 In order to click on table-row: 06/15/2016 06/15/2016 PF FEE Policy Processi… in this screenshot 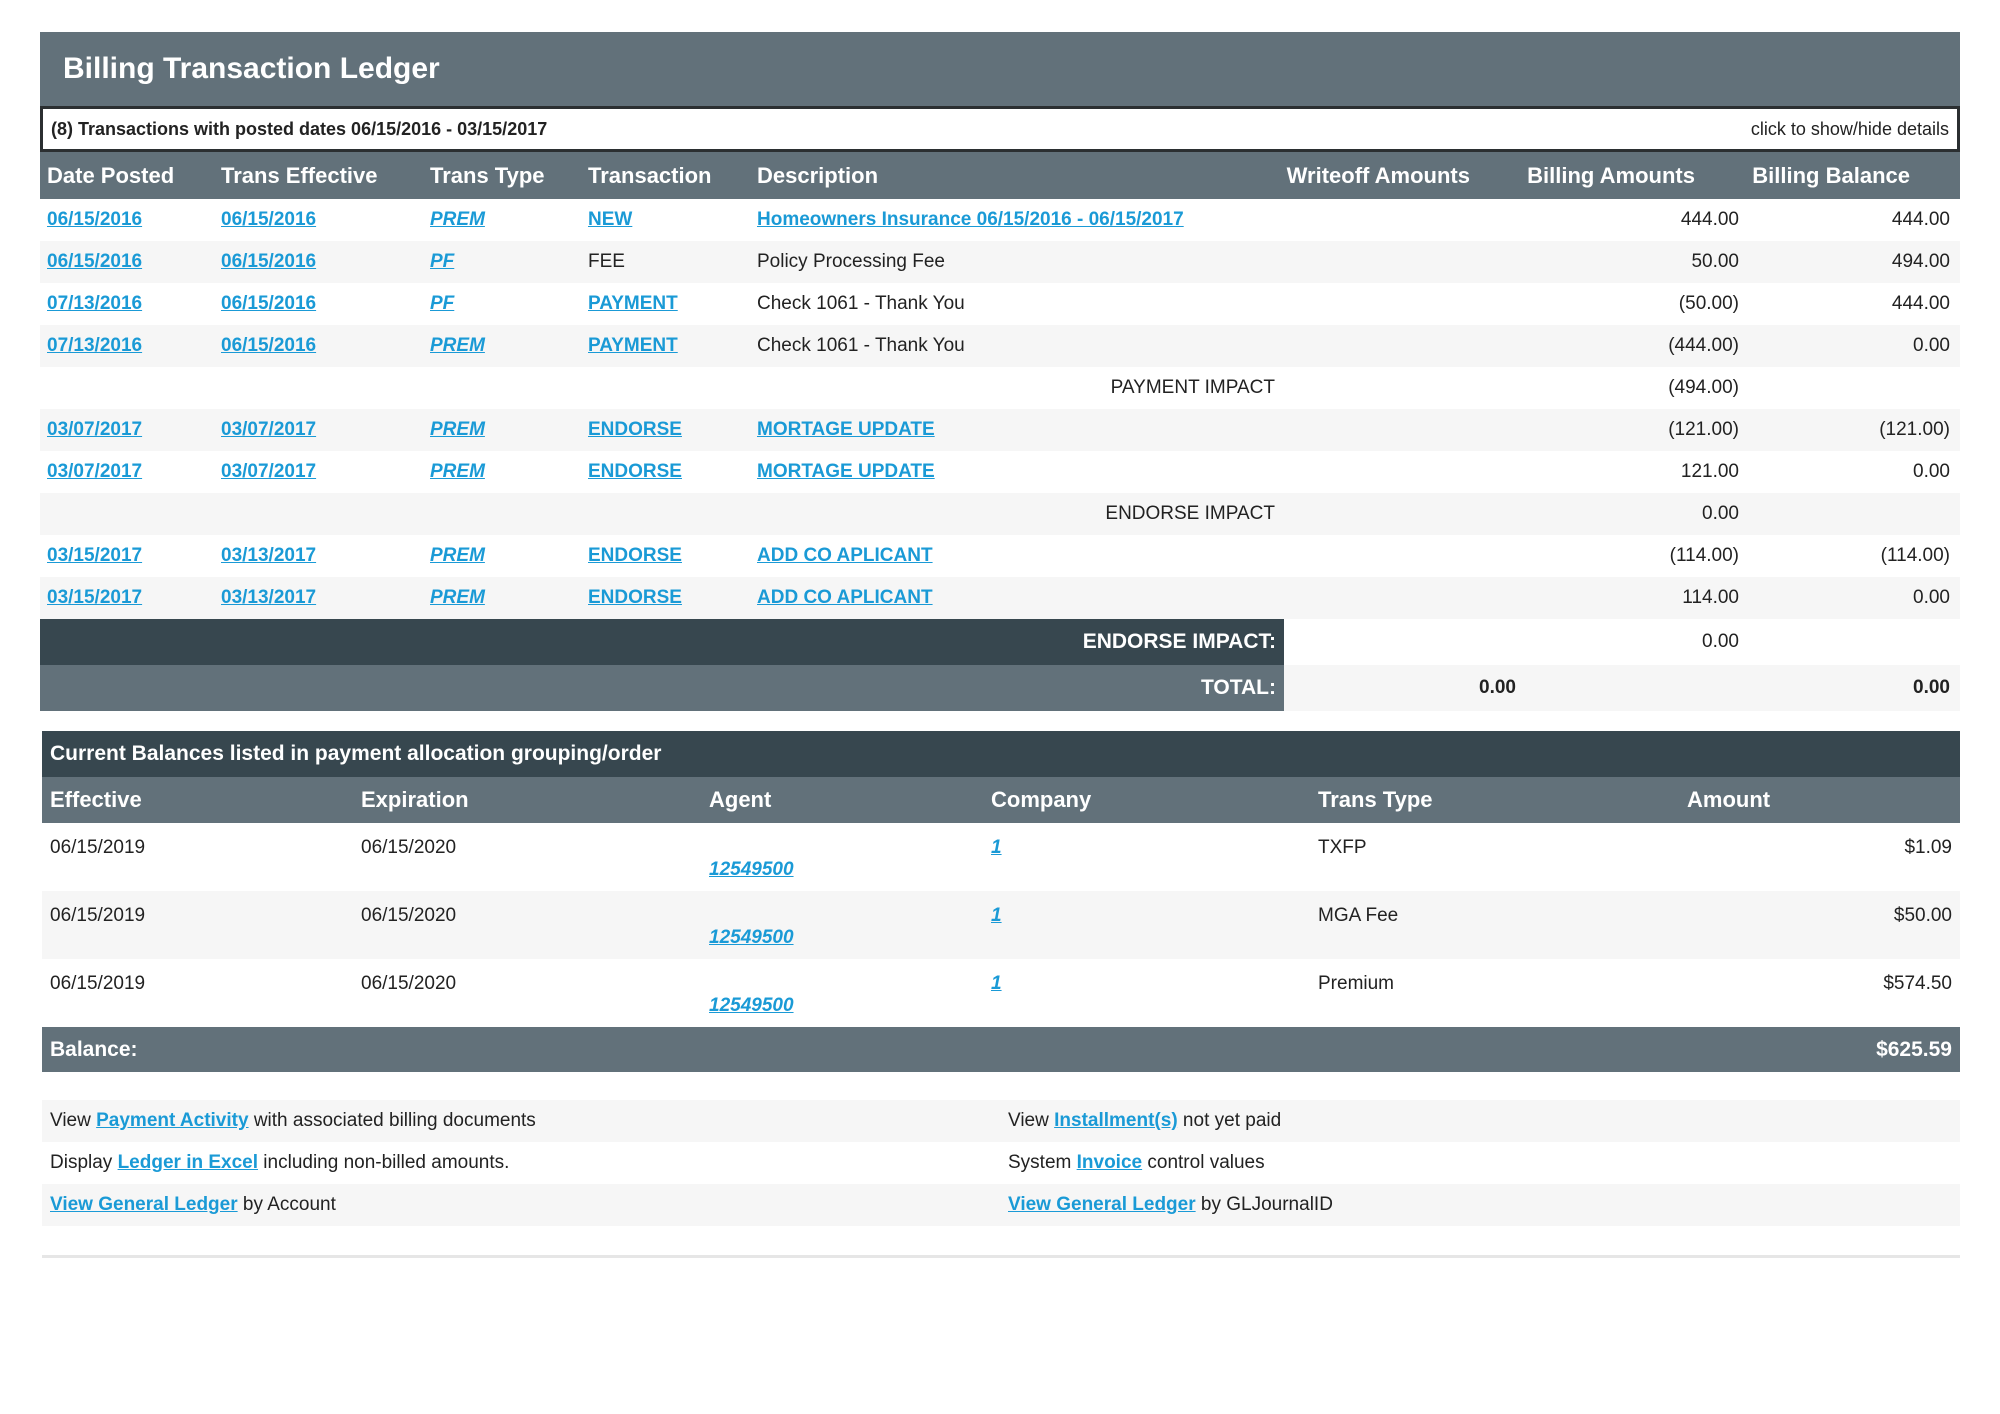, I will do `click(1000, 262)`.